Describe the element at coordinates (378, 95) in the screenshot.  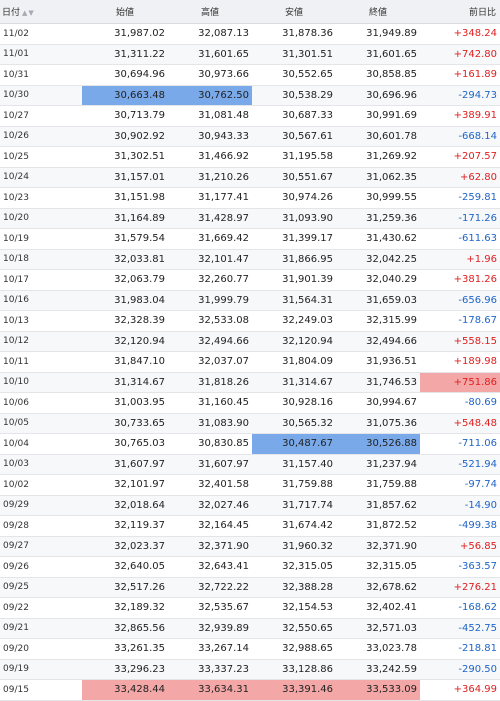
I see `close-cell: 30,696.96` at that location.